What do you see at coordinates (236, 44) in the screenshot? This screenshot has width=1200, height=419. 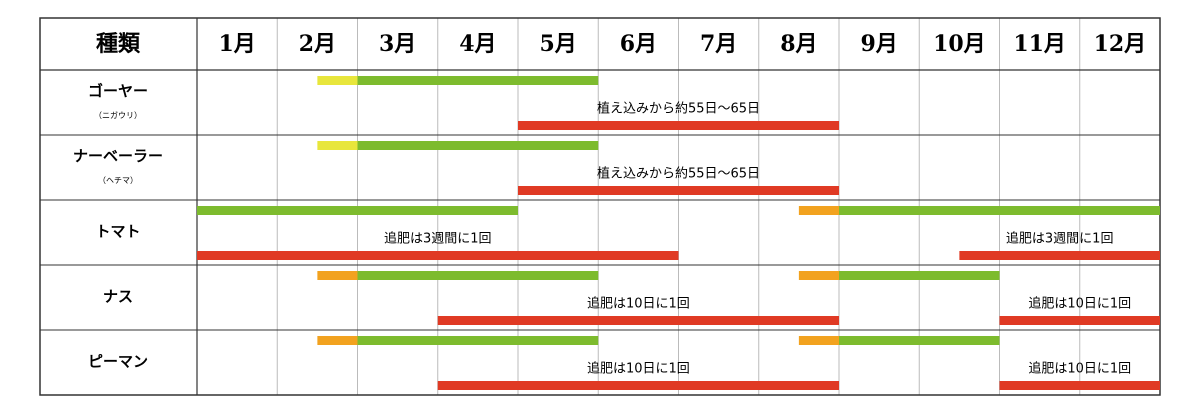 I see `month-header: 1月` at bounding box center [236, 44].